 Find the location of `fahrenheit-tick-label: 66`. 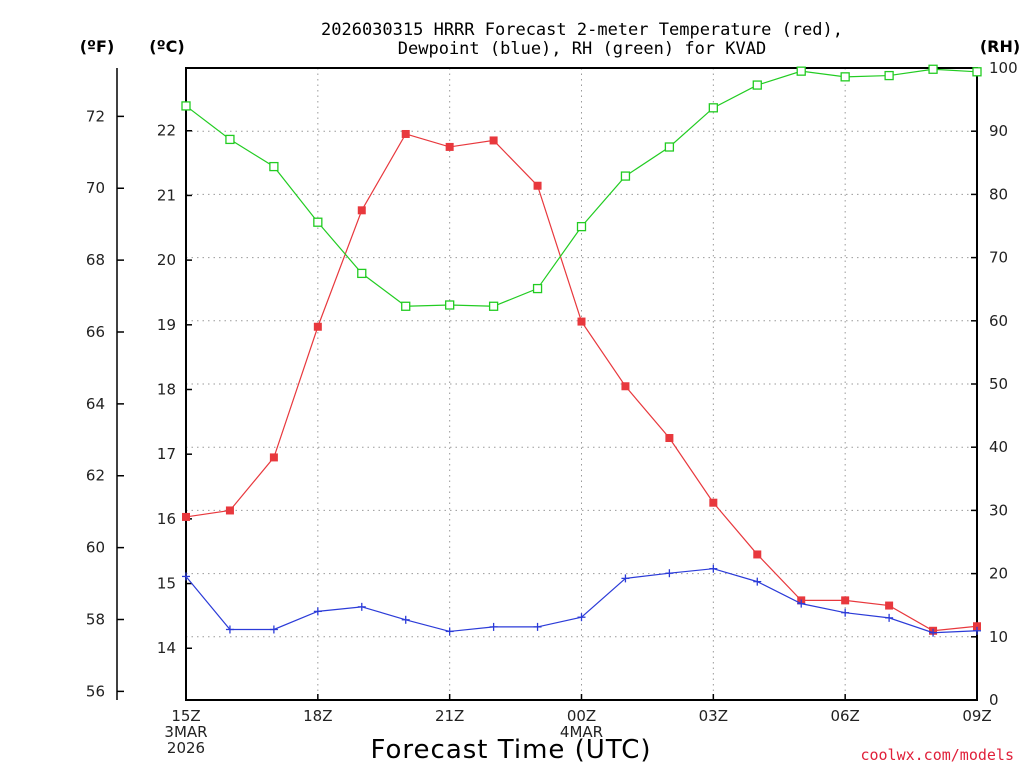

fahrenheit-tick-label: 66 is located at coordinates (95, 332).